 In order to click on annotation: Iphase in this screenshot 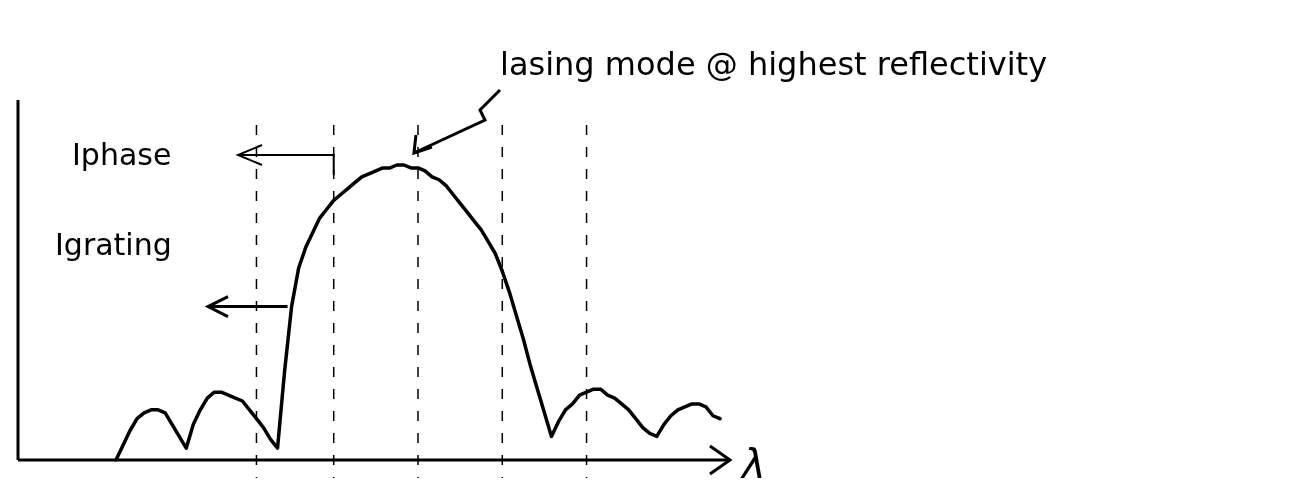, I will do `click(122, 154)`.